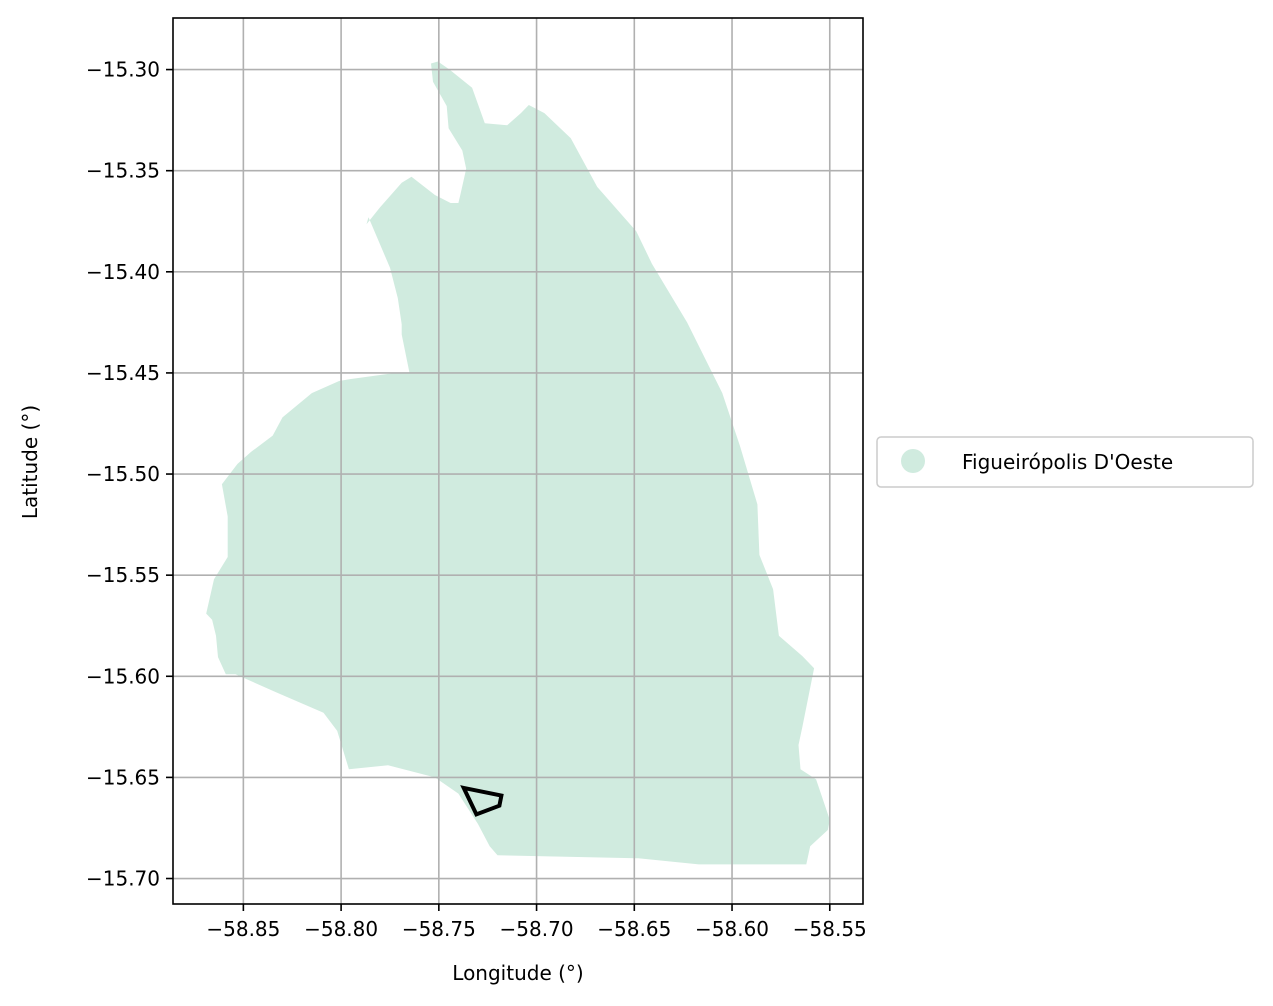 The image size is (1273, 1006). Describe the element at coordinates (439, 929) in the screenshot. I see `x-tick-label-2: −58.75` at that location.